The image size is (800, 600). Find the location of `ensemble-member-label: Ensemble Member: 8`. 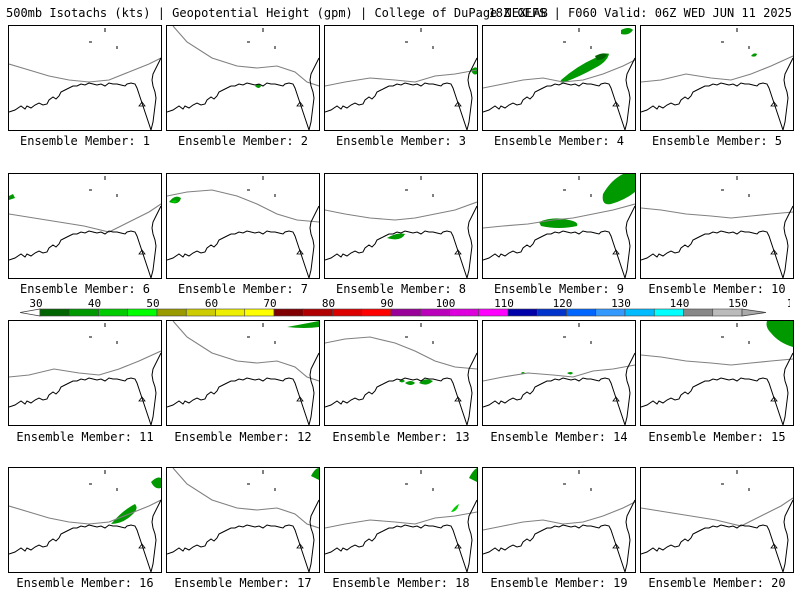

ensemble-member-label: Ensemble Member: 8 is located at coordinates (401, 289).